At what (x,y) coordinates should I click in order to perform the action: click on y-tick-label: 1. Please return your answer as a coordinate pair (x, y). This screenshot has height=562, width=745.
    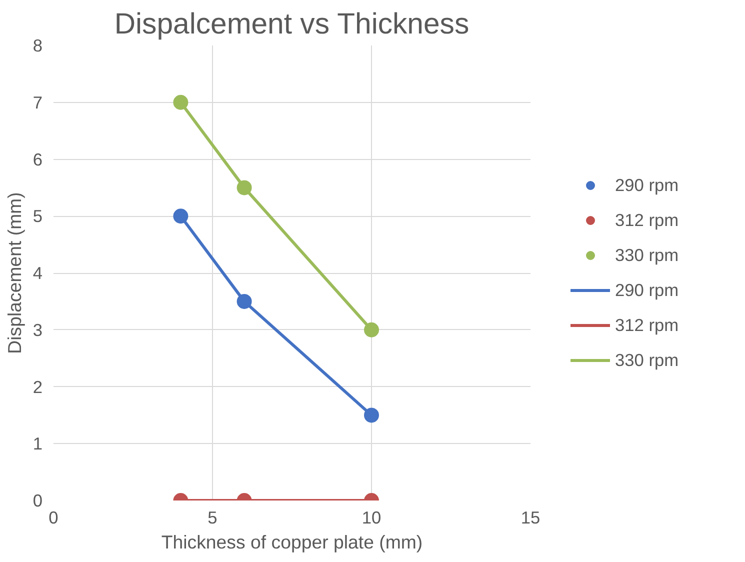
    Looking at the image, I should click on (37, 444).